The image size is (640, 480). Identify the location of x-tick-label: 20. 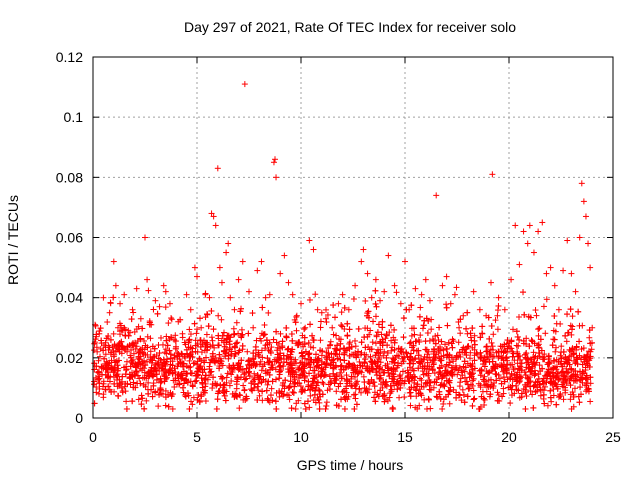
(509, 437).